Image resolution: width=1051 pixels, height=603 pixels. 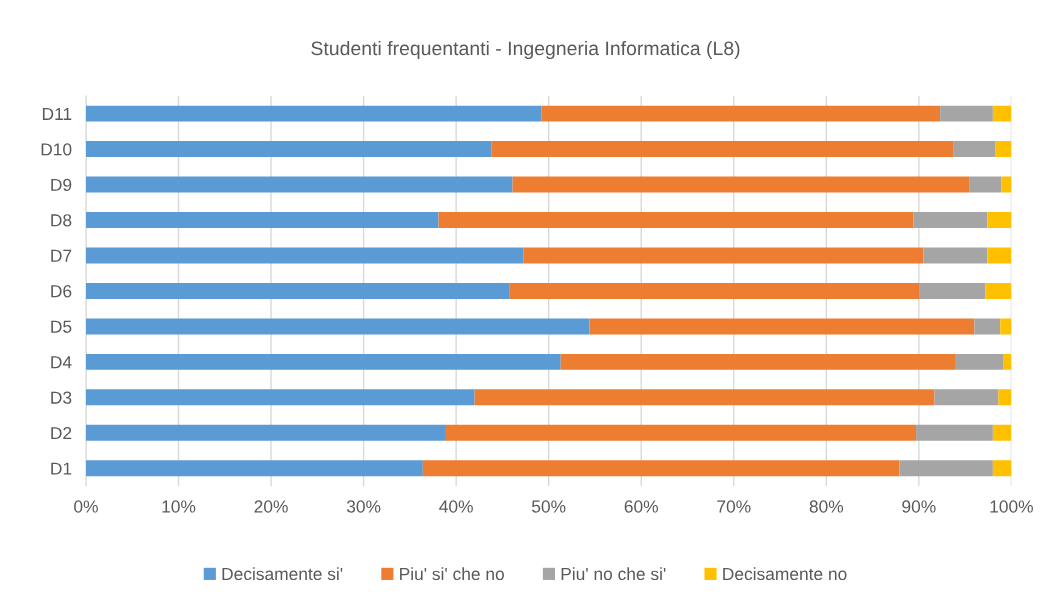 What do you see at coordinates (56, 149) in the screenshot?
I see `y-tick-label: D10` at bounding box center [56, 149].